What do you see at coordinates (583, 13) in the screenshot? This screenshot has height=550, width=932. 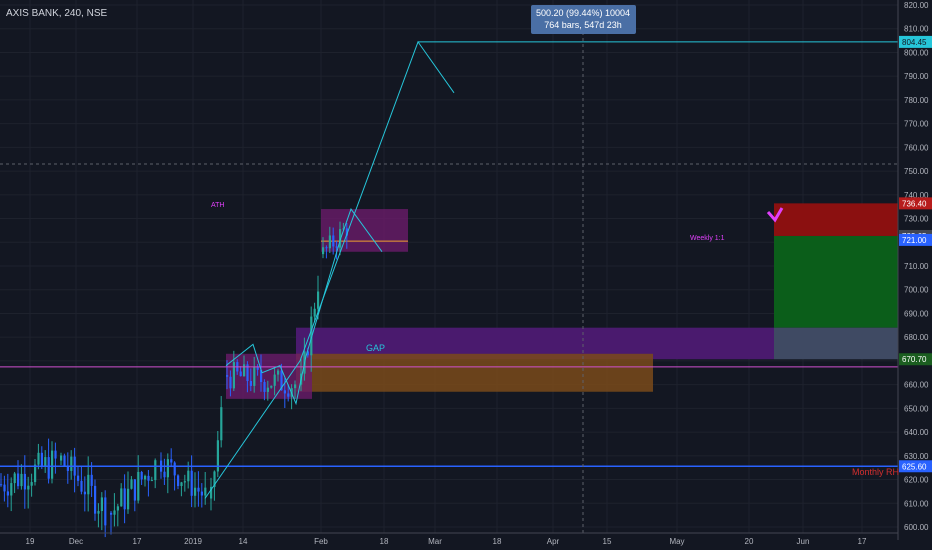 I see `measure-line1: 500.20 (99.44%) 10004` at bounding box center [583, 13].